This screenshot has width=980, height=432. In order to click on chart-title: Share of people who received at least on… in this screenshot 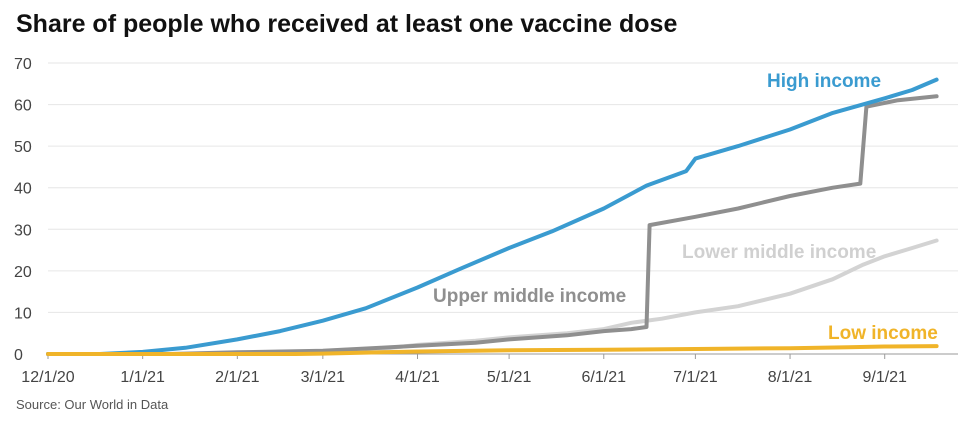, I will do `click(347, 24)`.